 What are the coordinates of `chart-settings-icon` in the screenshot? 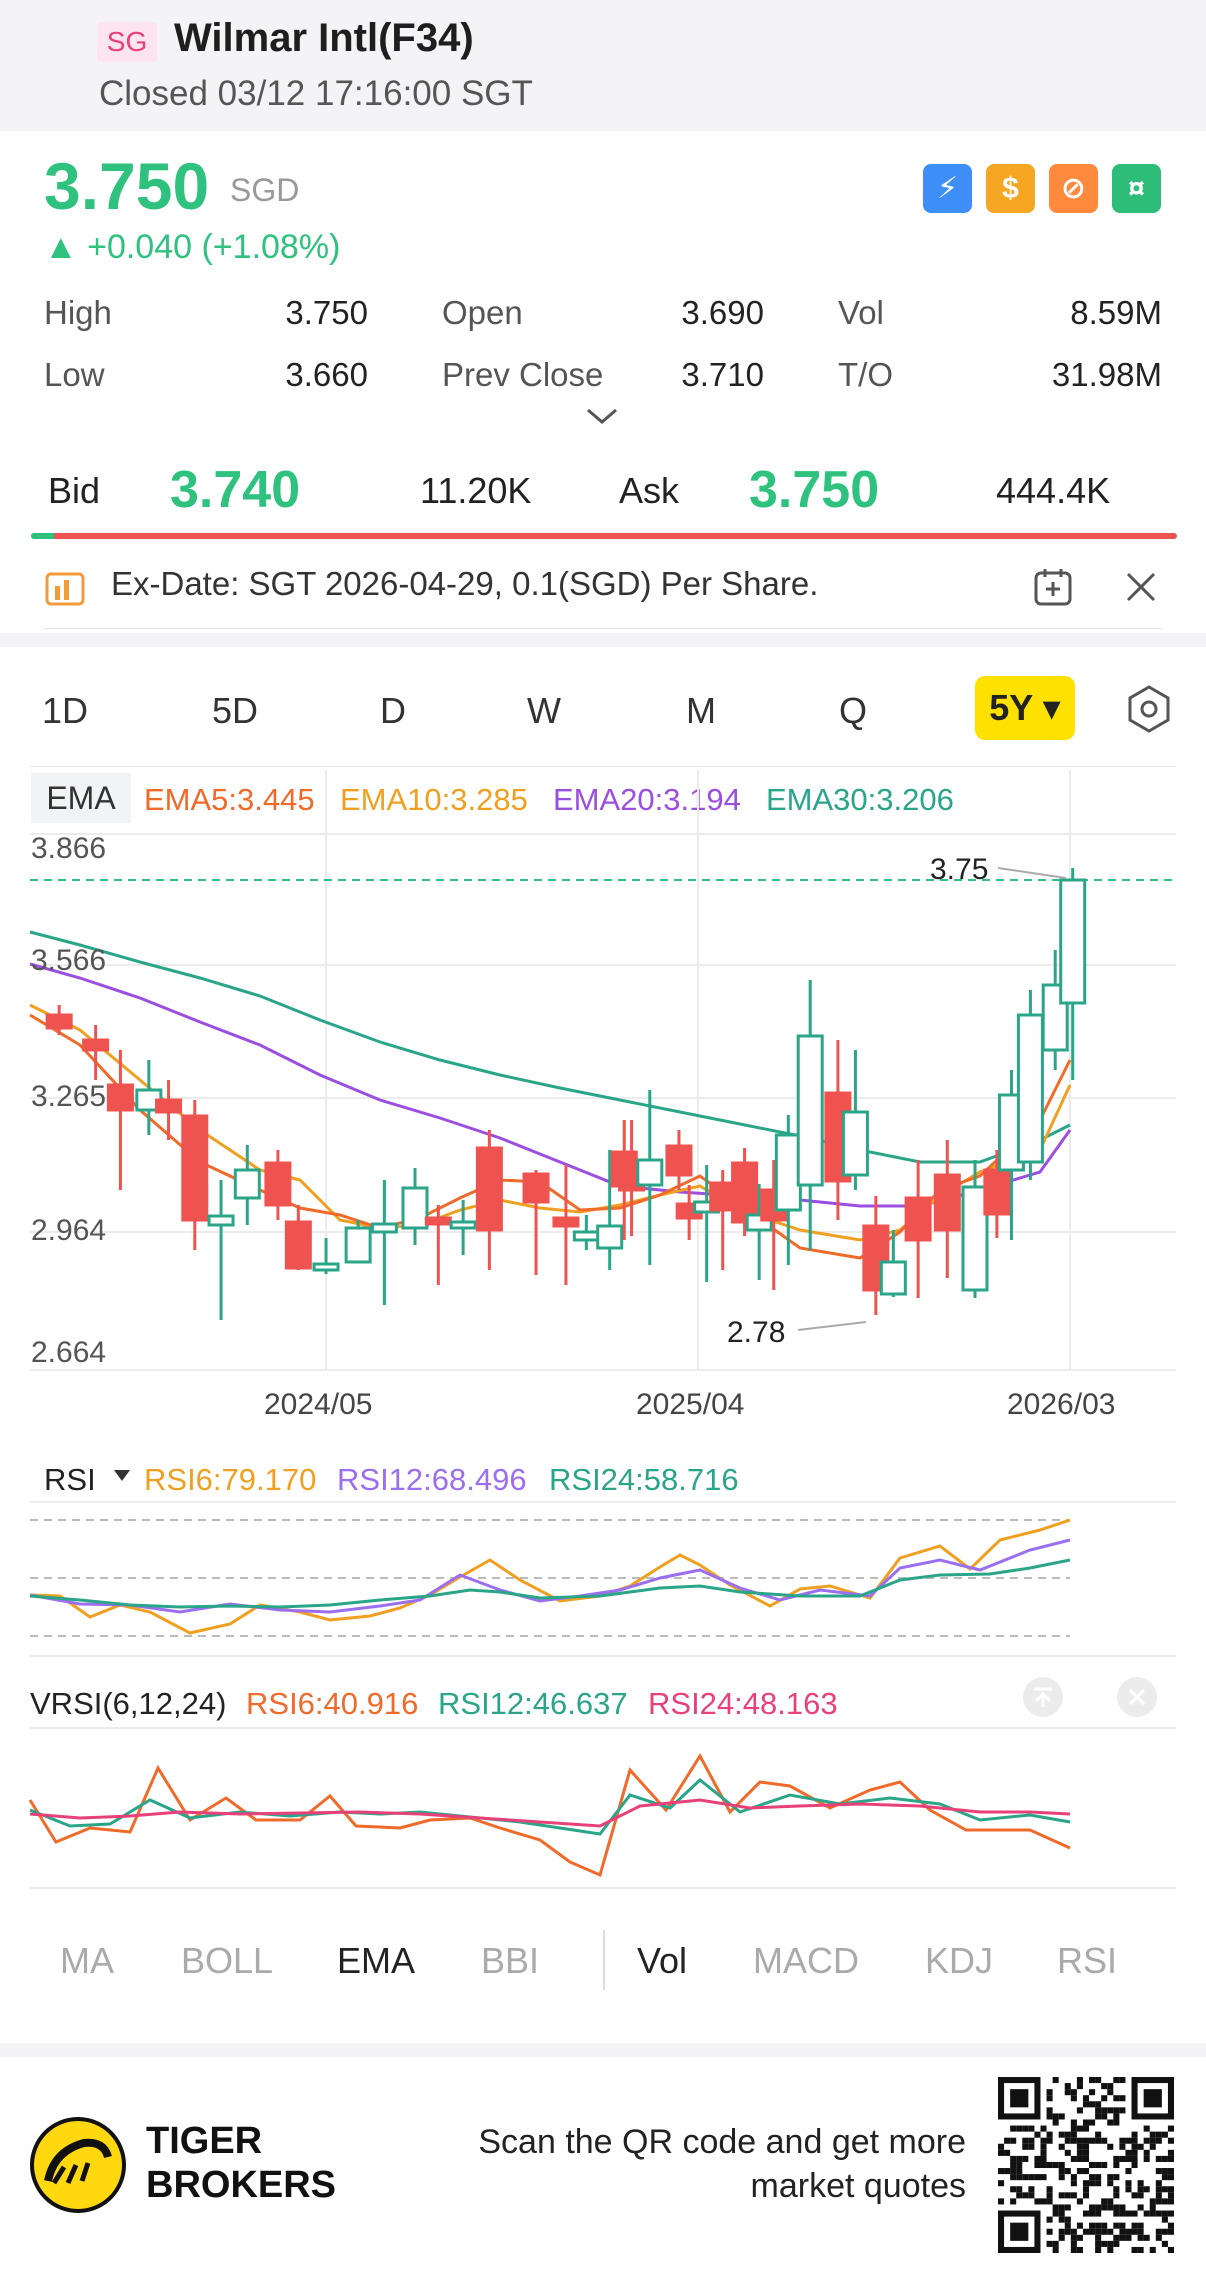 It's located at (1149, 709).